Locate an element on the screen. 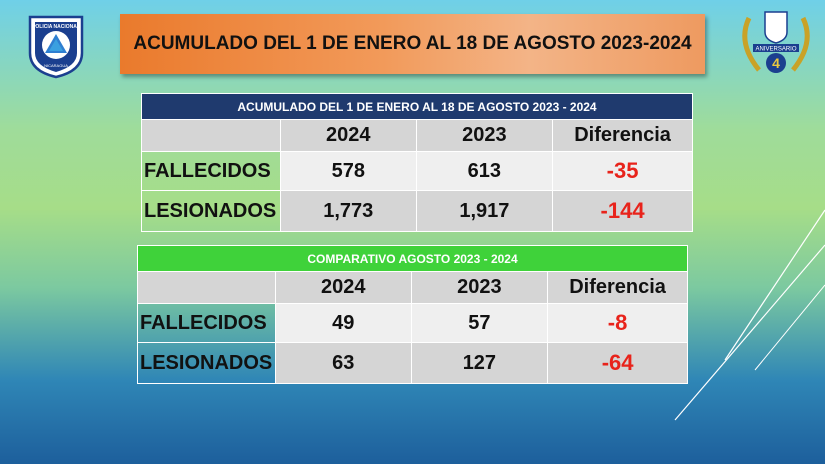 This screenshot has width=825, height=464. anniversary-logo: ANIVERSARIO 4 is located at coordinates (776, 42).